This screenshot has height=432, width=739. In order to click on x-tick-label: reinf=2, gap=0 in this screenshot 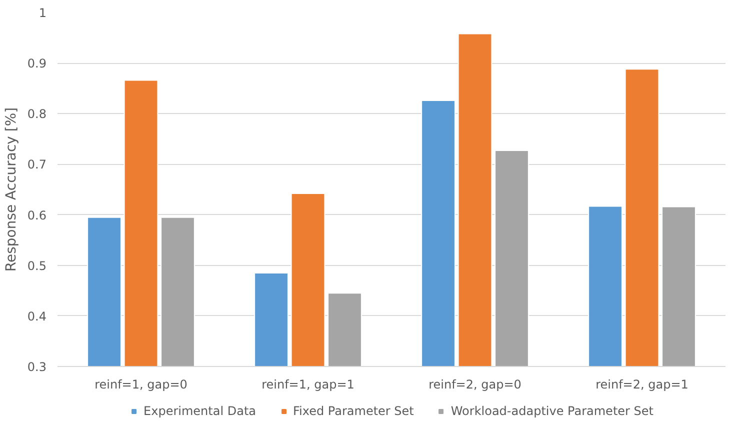, I will do `click(475, 385)`.